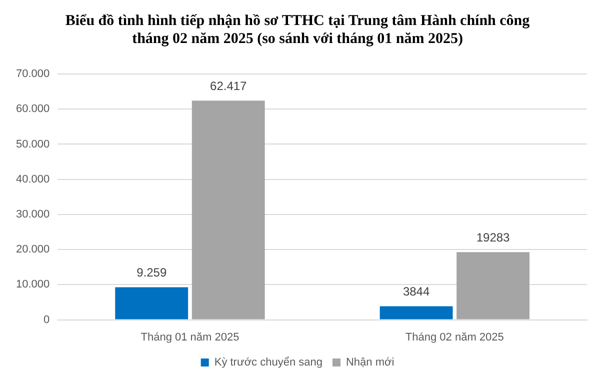  What do you see at coordinates (33, 74) in the screenshot?
I see `y-tick-label: 70.000` at bounding box center [33, 74].